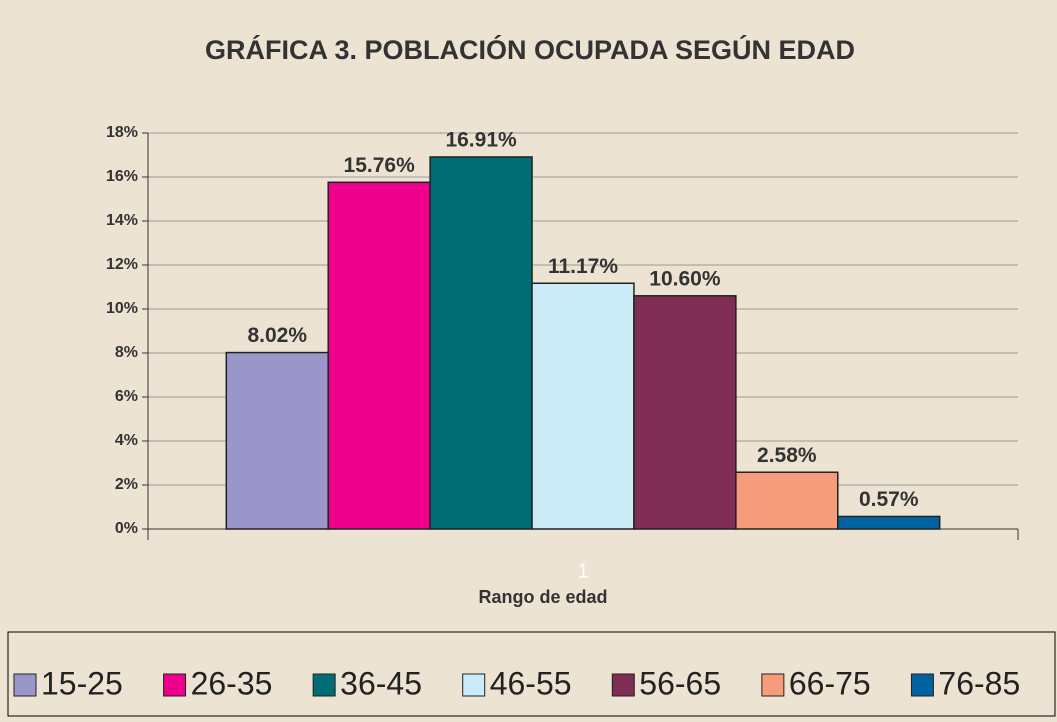 This screenshot has width=1057, height=722. Describe the element at coordinates (82, 683) in the screenshot. I see `legend-label: 15-25` at that location.